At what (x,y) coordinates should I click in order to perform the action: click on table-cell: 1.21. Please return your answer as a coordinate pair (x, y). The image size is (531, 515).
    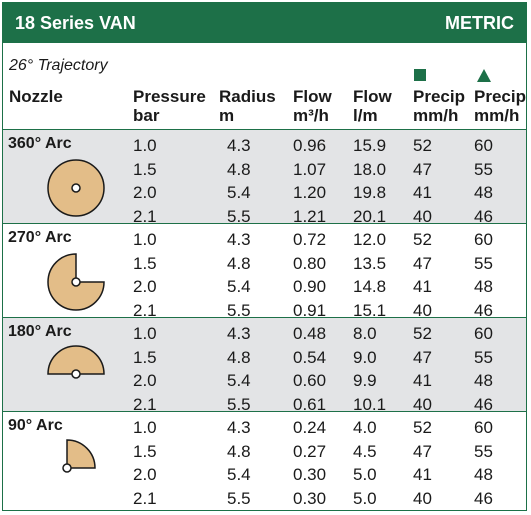
    Looking at the image, I should click on (310, 216).